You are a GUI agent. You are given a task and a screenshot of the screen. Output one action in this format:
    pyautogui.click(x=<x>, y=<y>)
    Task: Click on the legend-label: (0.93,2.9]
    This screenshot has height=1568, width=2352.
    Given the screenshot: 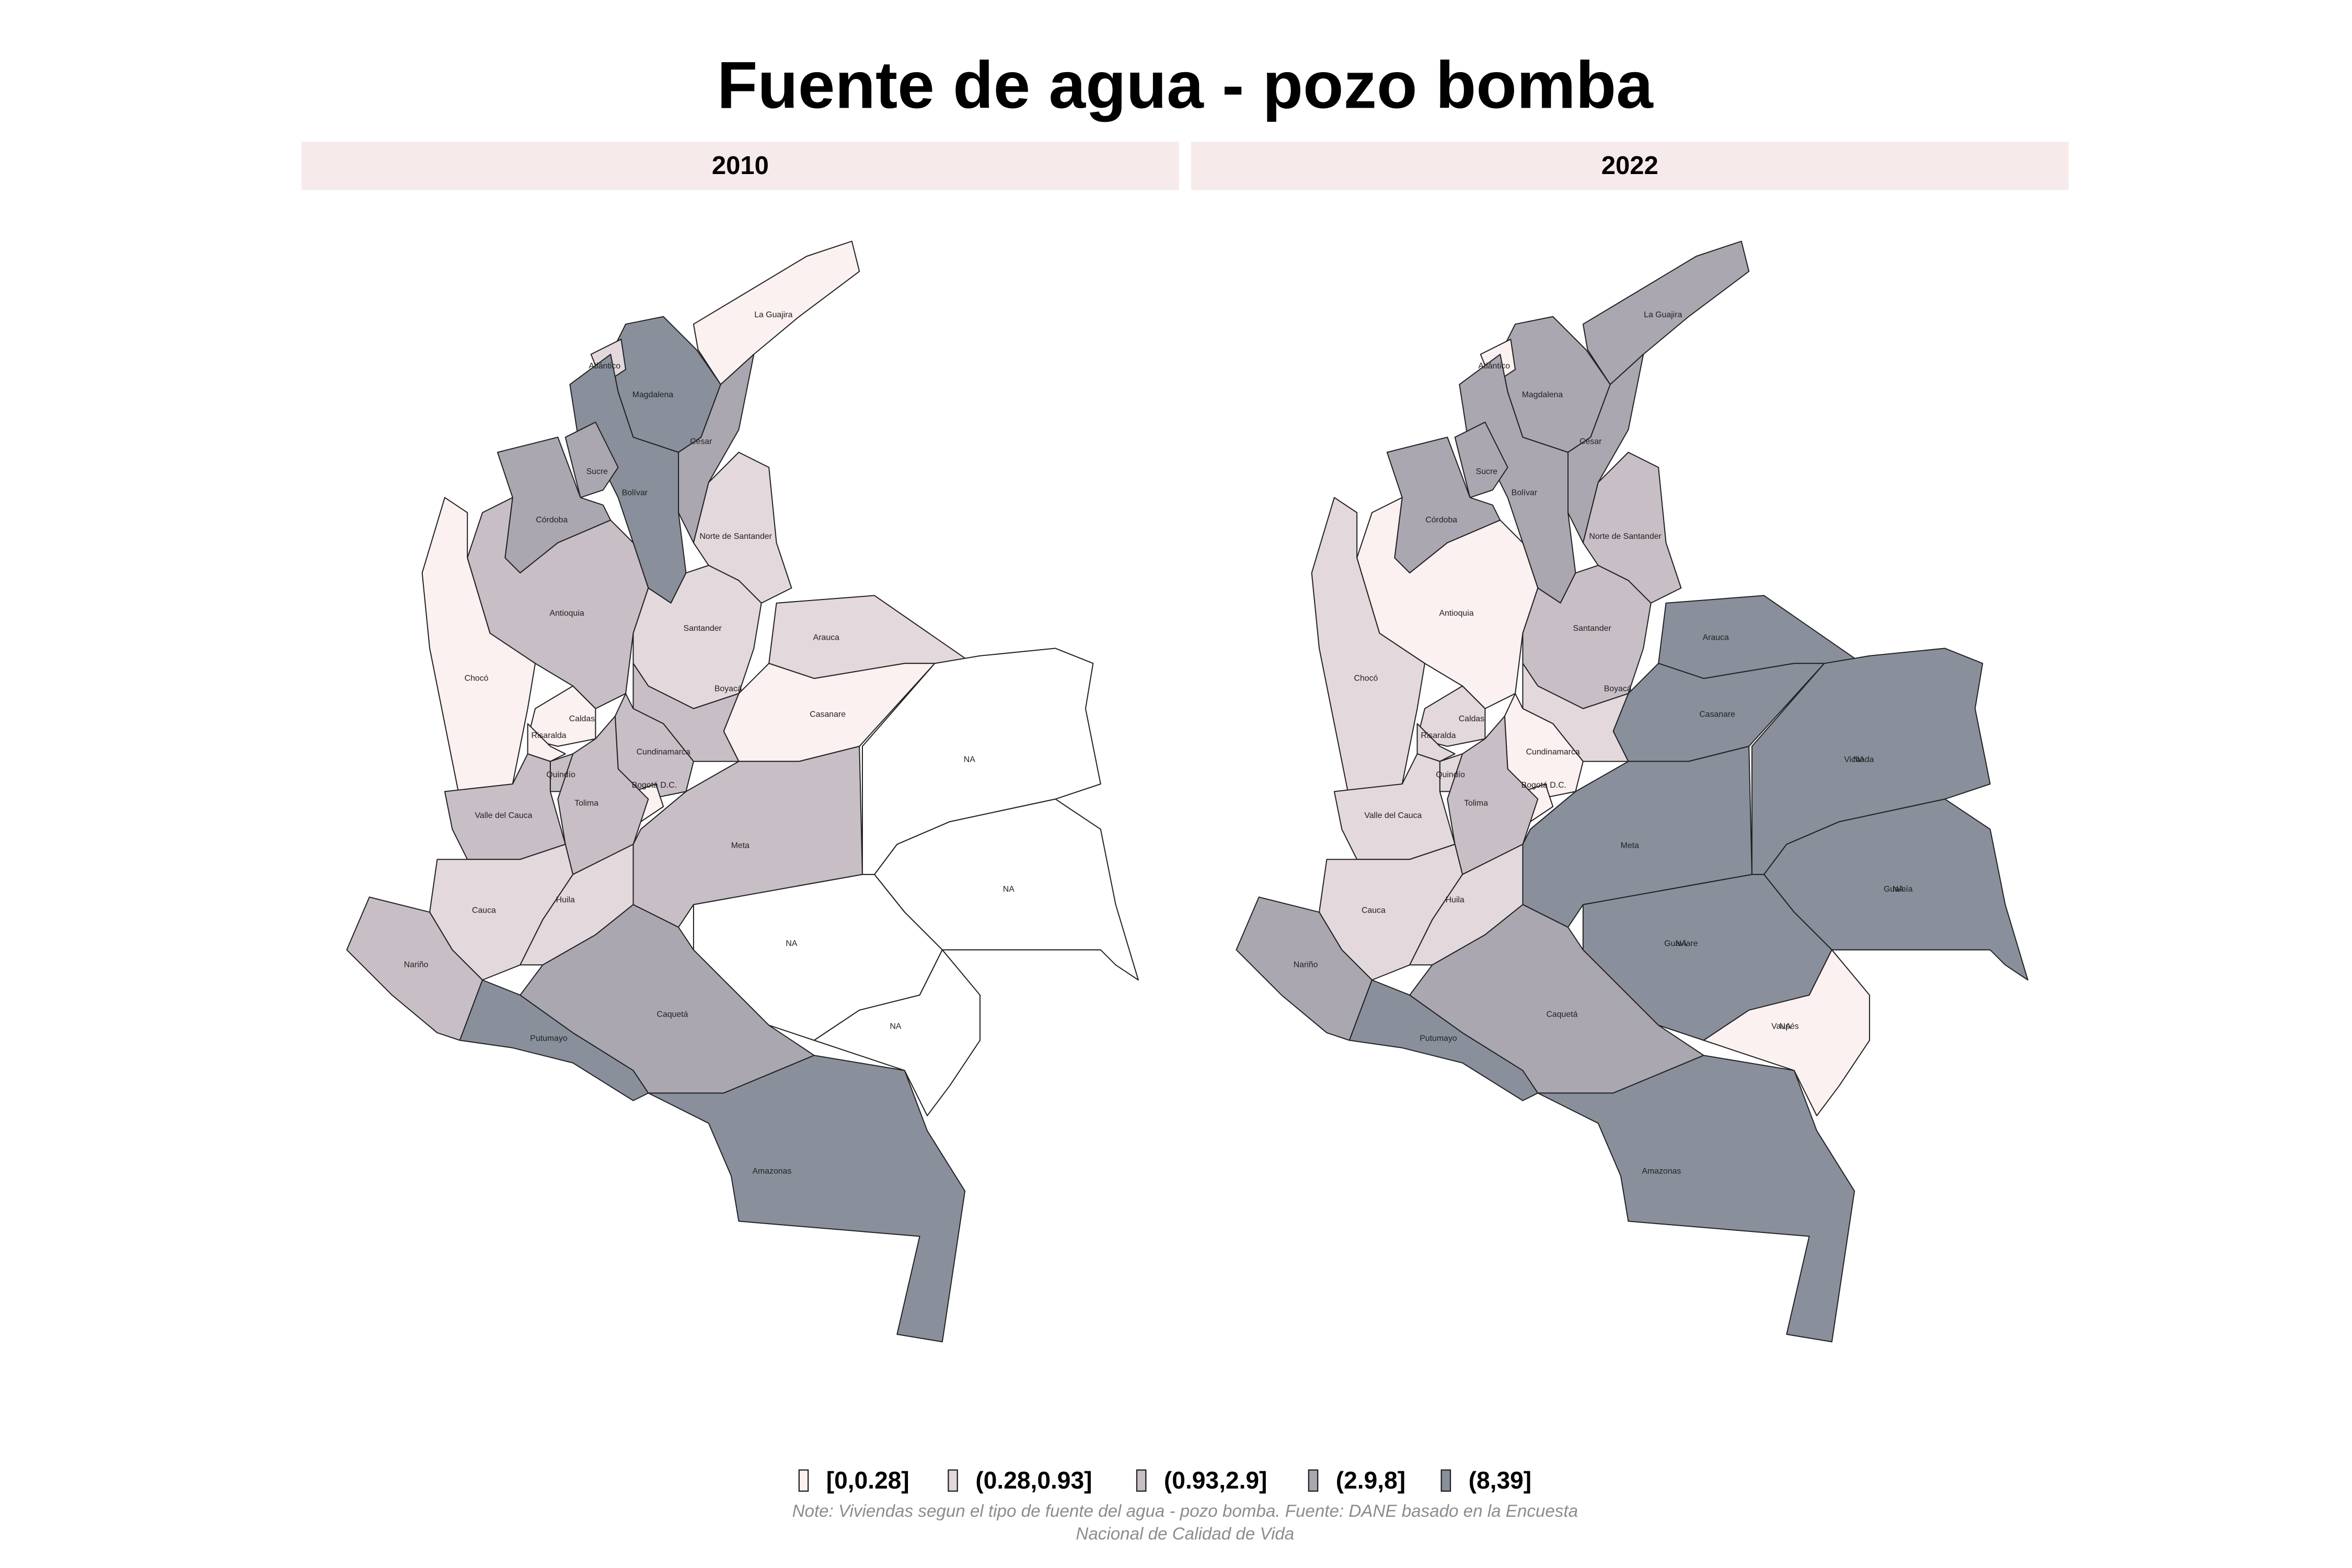 What is the action you would take?
    pyautogui.click(x=1215, y=1480)
    